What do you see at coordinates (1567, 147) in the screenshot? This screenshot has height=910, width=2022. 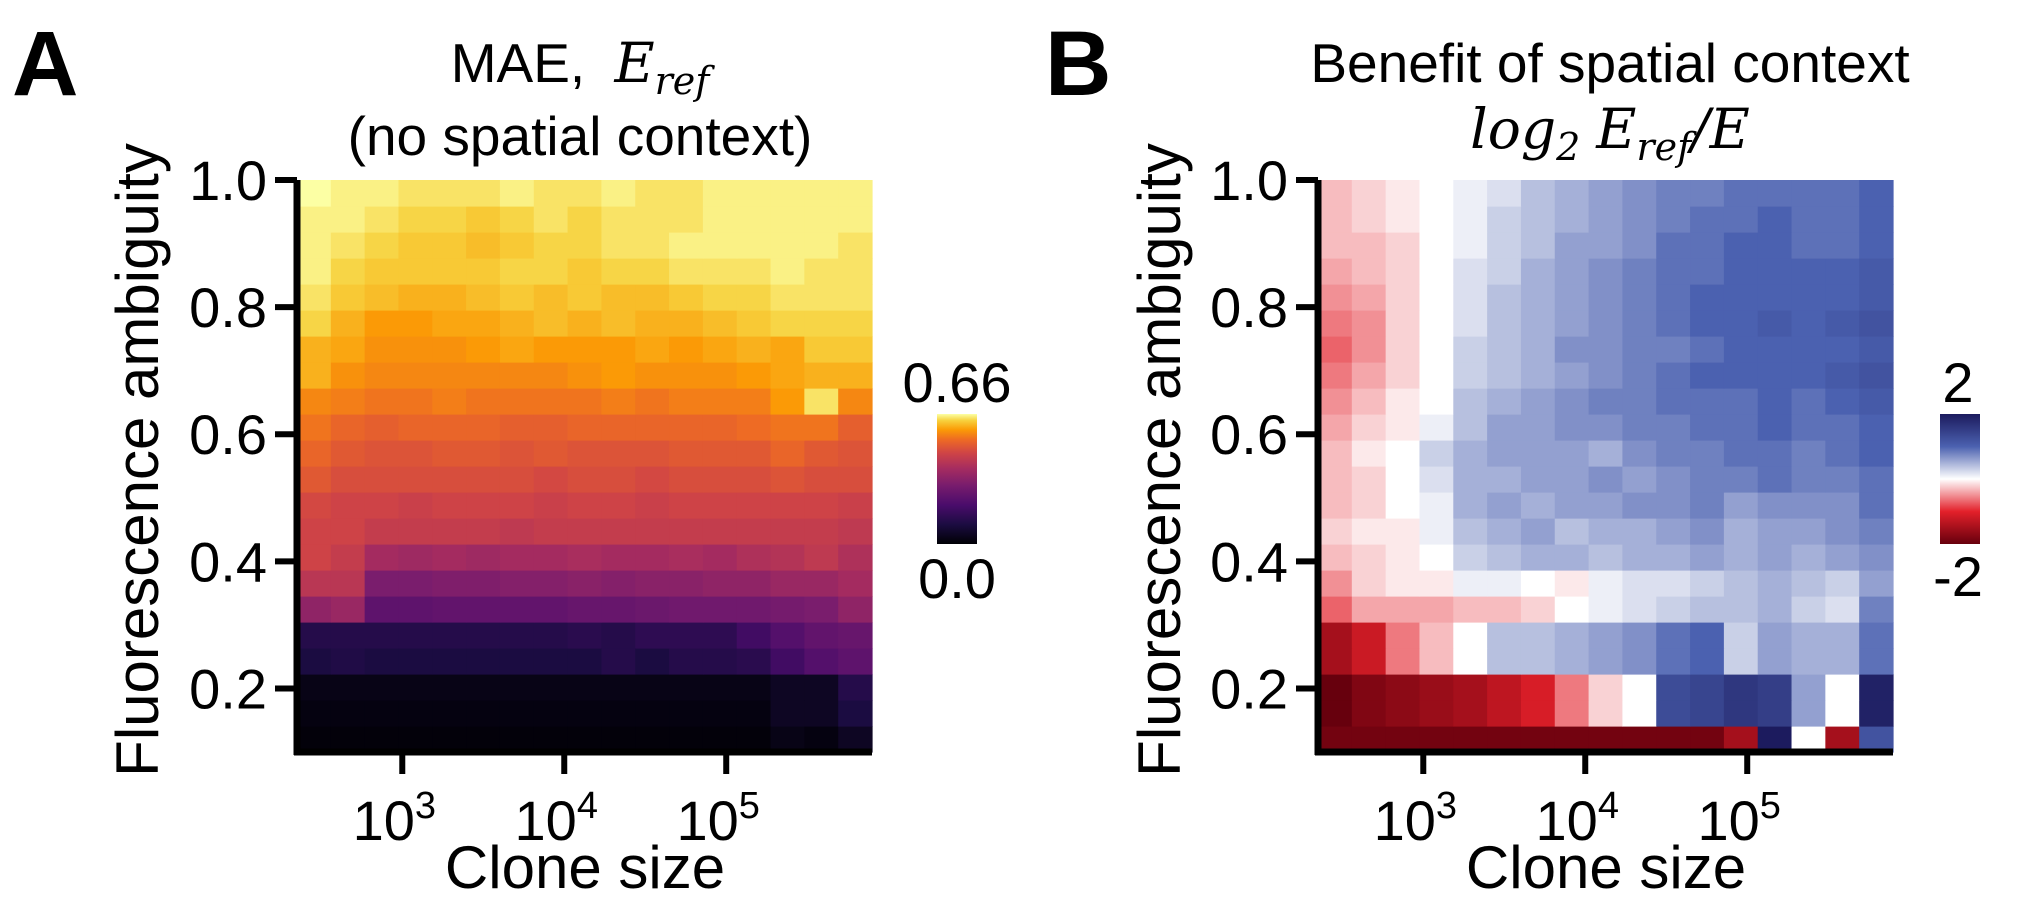 I see `title-b-log-sub: 2` at bounding box center [1567, 147].